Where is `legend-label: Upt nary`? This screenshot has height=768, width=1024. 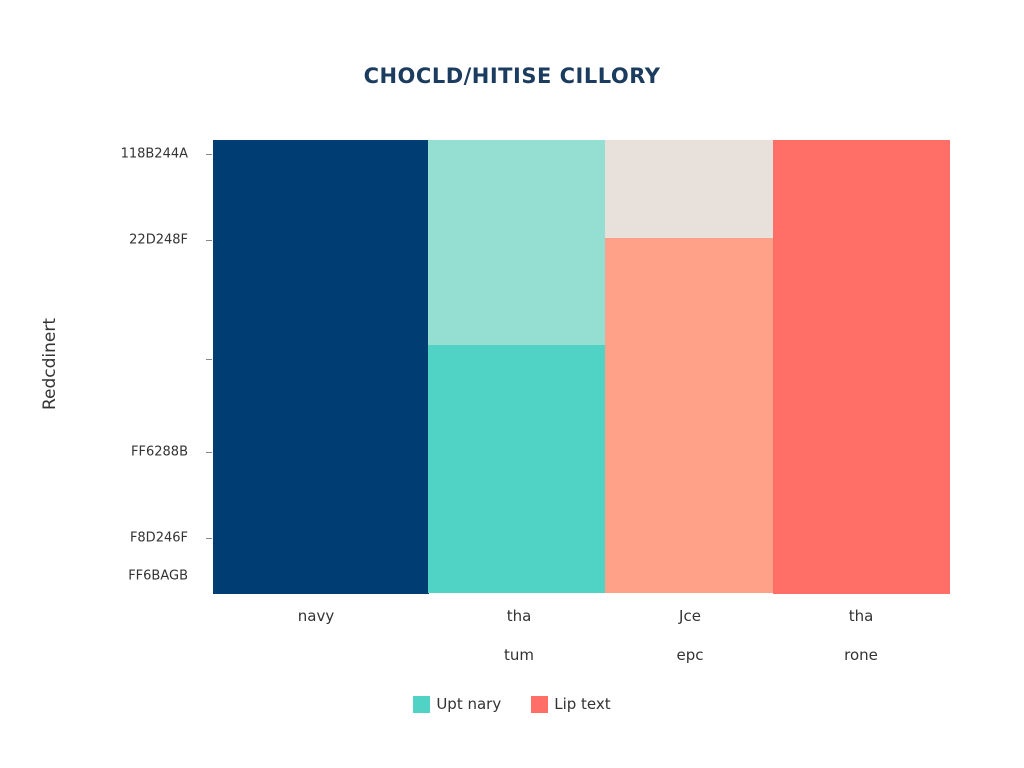 legend-label: Upt nary is located at coordinates (469, 704).